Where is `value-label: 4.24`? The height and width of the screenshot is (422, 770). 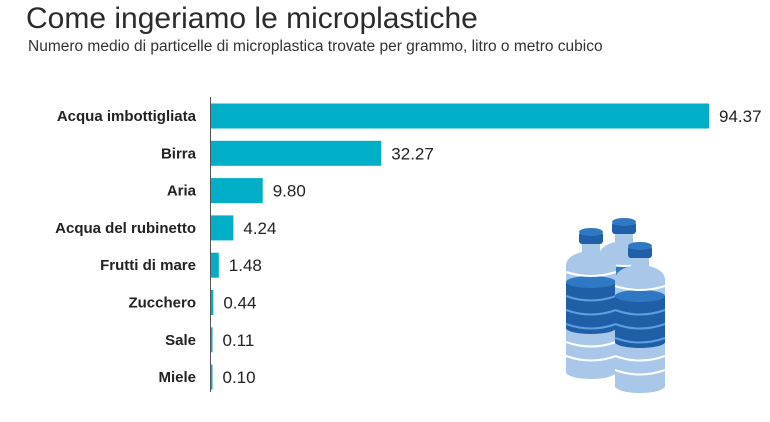 value-label: 4.24 is located at coordinates (259, 228).